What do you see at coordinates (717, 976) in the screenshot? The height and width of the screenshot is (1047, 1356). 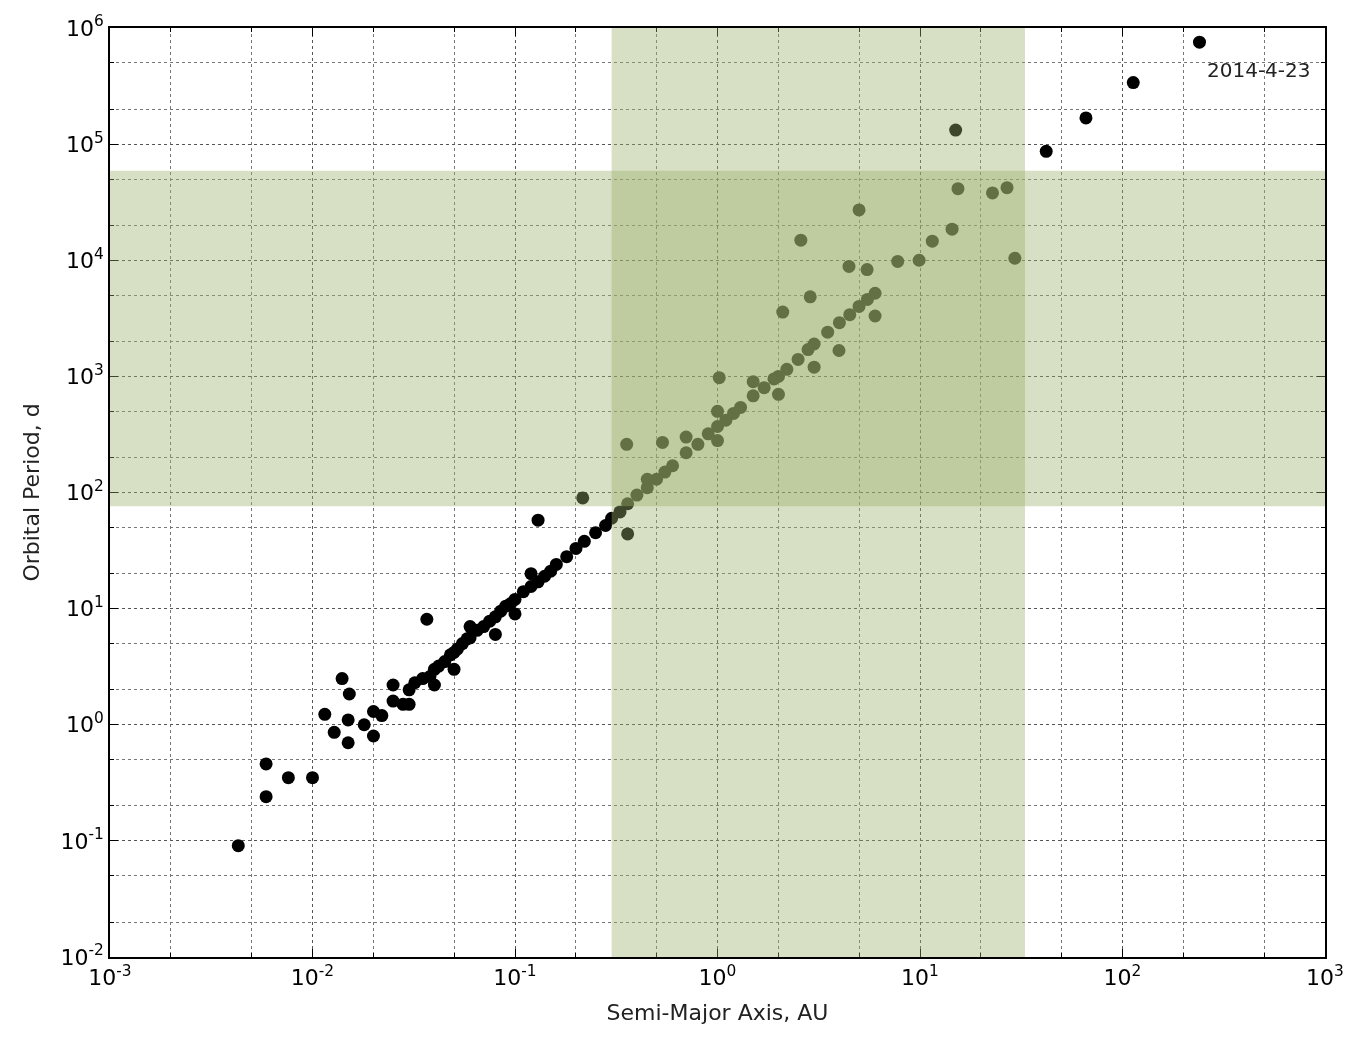 I see `x-tick-label: 10$^{0}$` at bounding box center [717, 976].